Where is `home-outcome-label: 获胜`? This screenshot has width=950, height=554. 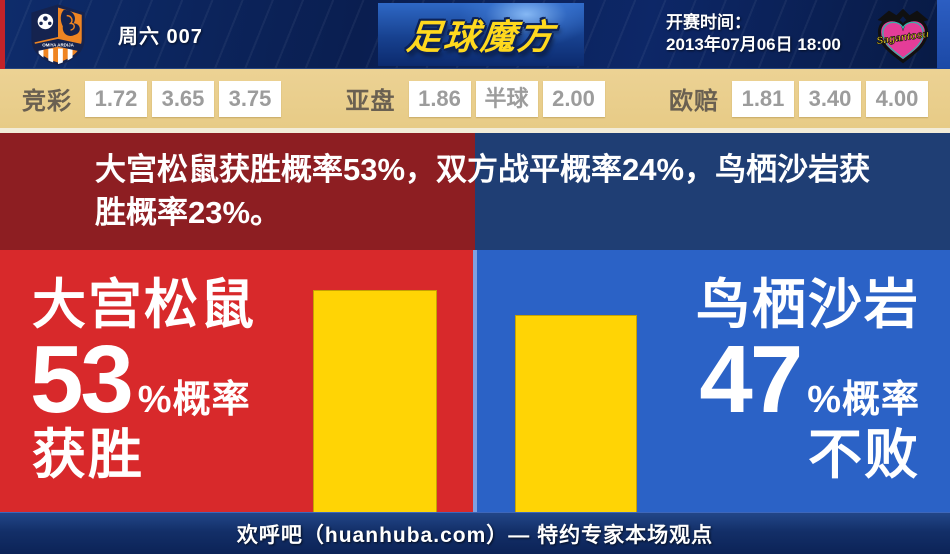 home-outcome-label: 获胜 is located at coordinates (88, 455).